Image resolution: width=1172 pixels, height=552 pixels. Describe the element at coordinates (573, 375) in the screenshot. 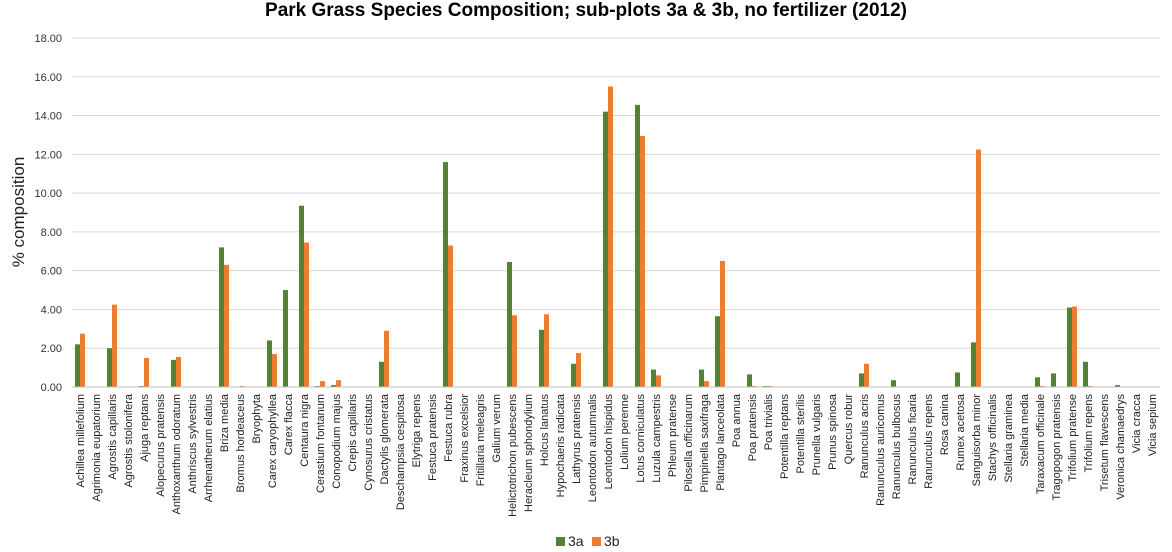

I see `bar-3a-lathyrus-pratensis` at that location.